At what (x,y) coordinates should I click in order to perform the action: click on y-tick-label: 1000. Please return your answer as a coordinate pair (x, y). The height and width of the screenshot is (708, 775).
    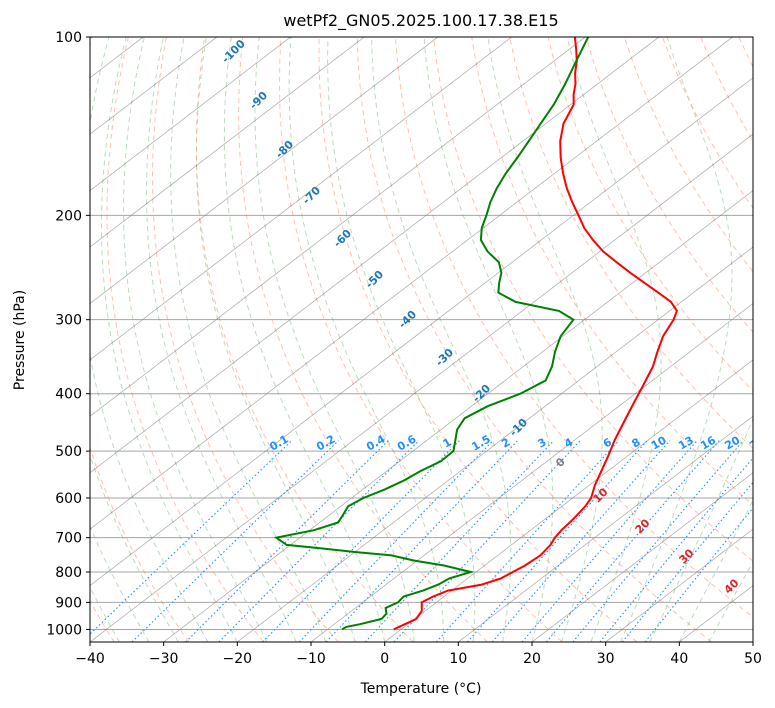
    Looking at the image, I should click on (64, 630).